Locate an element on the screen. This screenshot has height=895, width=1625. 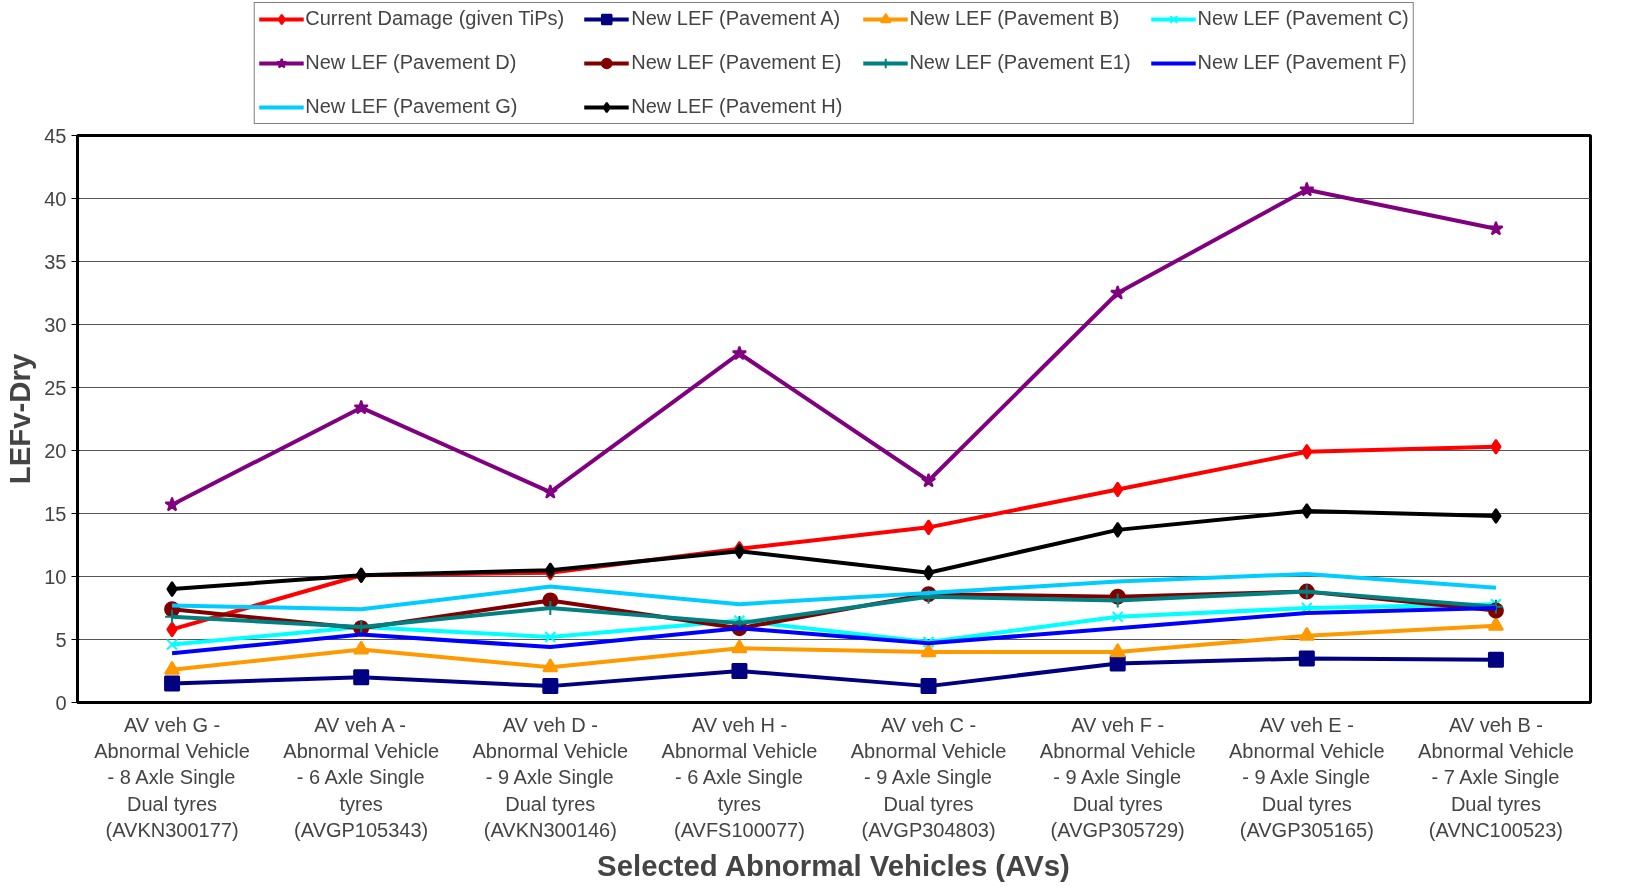
x-tick-label: AV veh G - Abnormal Vehicle - 8 Axle Single Dual tyres (AVKN300177) is located at coordinates (172, 777).